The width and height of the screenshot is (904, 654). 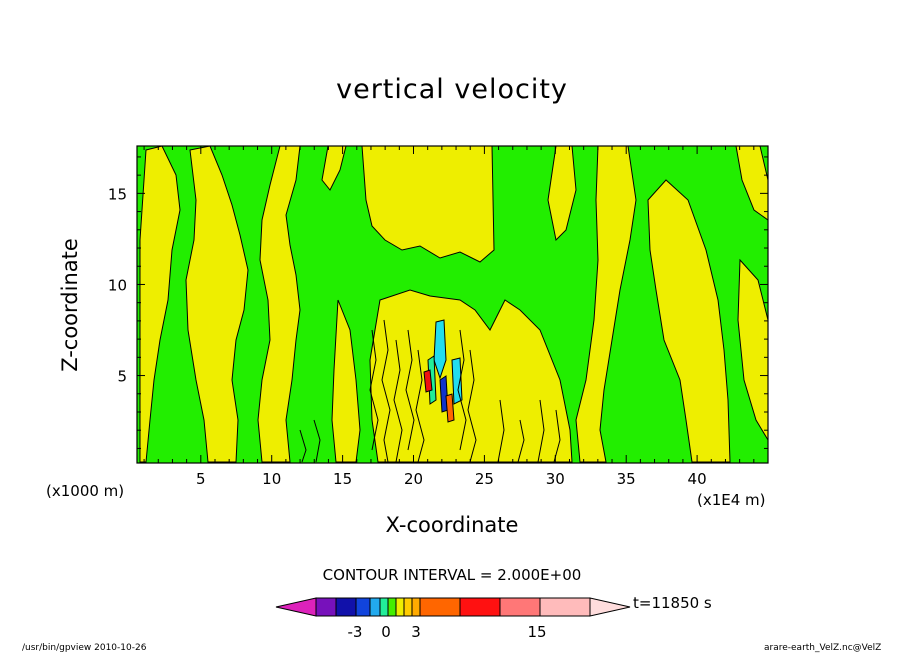 I want to click on y-tick-label: 10, so click(x=117, y=285).